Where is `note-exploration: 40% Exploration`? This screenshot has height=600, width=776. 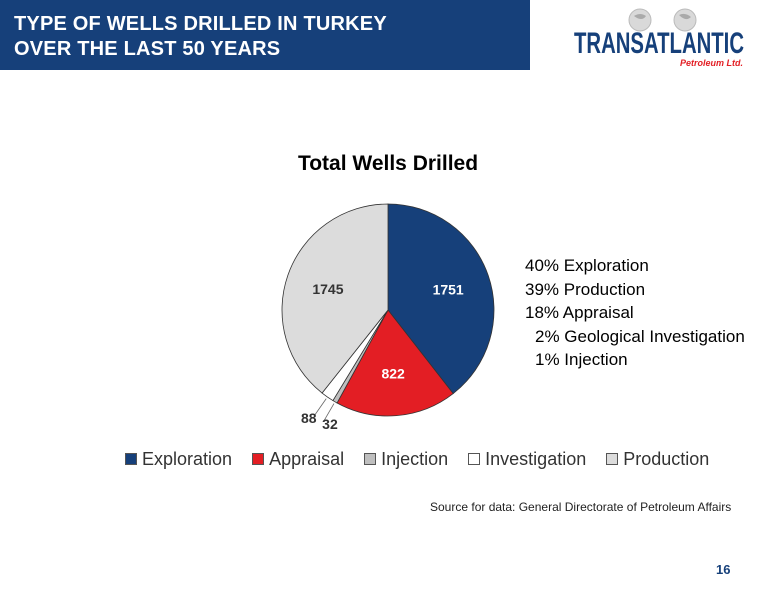
note-exploration: 40% Exploration is located at coordinates (587, 265).